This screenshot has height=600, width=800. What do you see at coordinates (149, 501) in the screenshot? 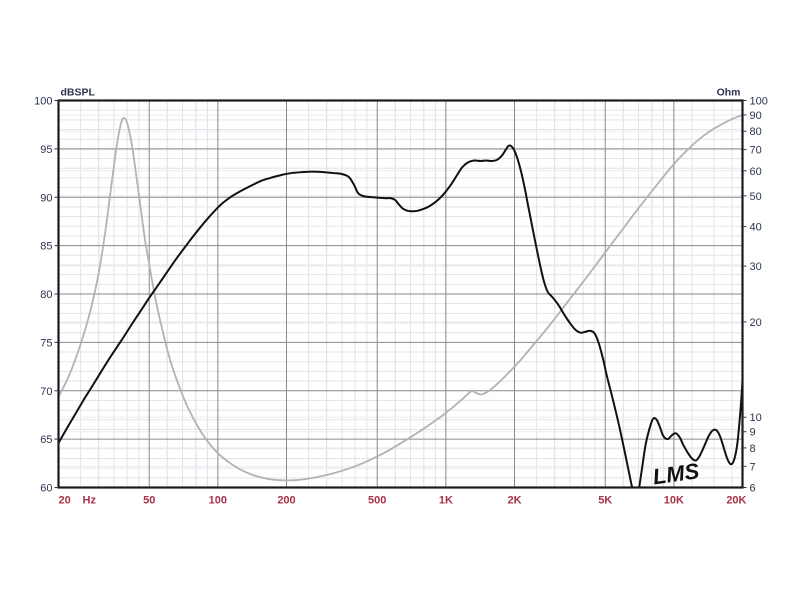
I see `bottom-tick-label: 50` at bounding box center [149, 501].